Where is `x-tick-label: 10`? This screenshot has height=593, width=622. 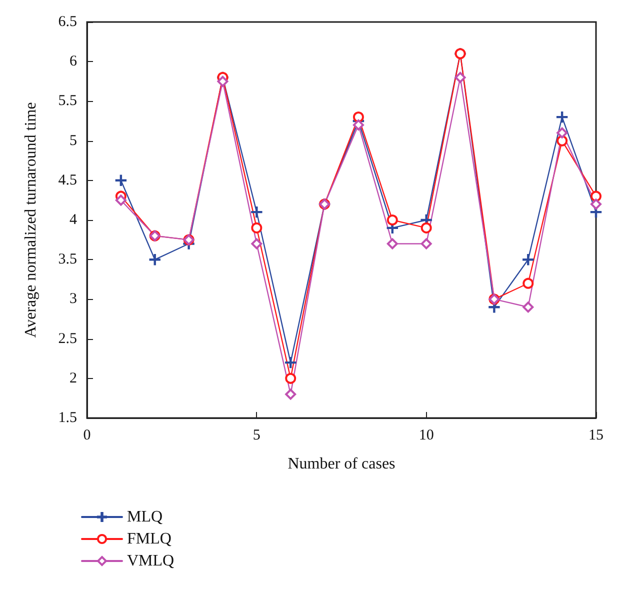
x-tick-label: 10 is located at coordinates (426, 436).